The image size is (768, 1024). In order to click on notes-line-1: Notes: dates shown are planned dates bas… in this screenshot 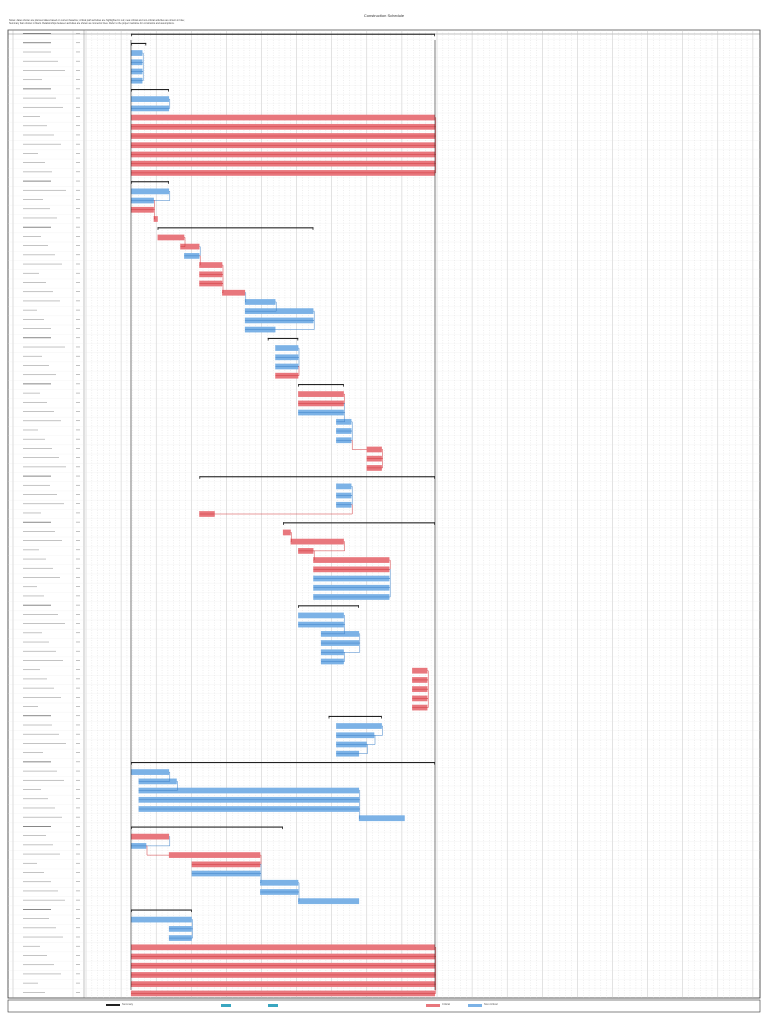, I will do `click(97, 20)`.